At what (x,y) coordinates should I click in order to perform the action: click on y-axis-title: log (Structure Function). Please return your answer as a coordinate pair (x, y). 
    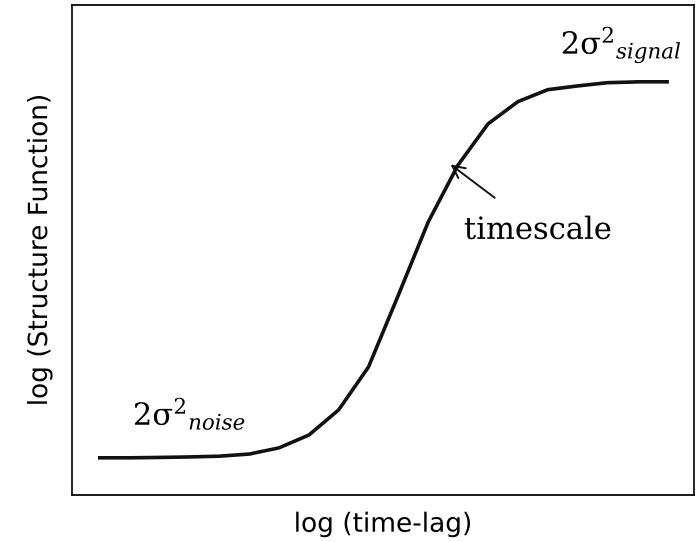
    Looking at the image, I should click on (40, 250).